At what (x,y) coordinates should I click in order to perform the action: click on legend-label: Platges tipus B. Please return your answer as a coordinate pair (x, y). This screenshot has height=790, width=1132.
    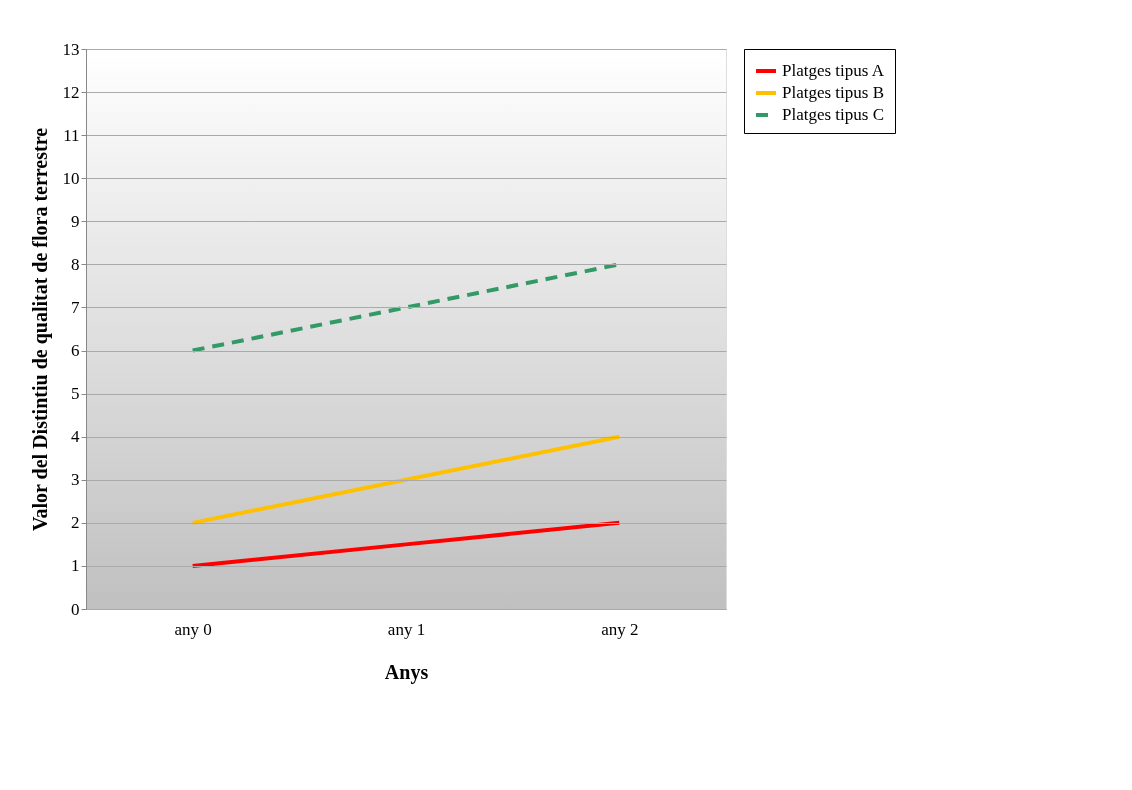
    Looking at the image, I should click on (833, 92).